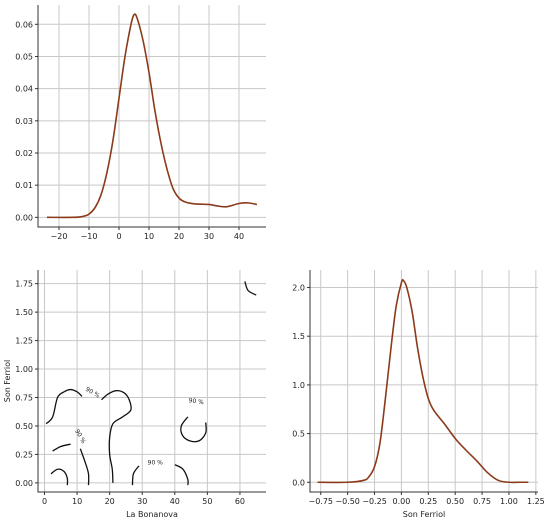 Image resolution: width=550 pixels, height=522 pixels. What do you see at coordinates (482, 501) in the screenshot?
I see `x-tick-label: 0.75` at bounding box center [482, 501].